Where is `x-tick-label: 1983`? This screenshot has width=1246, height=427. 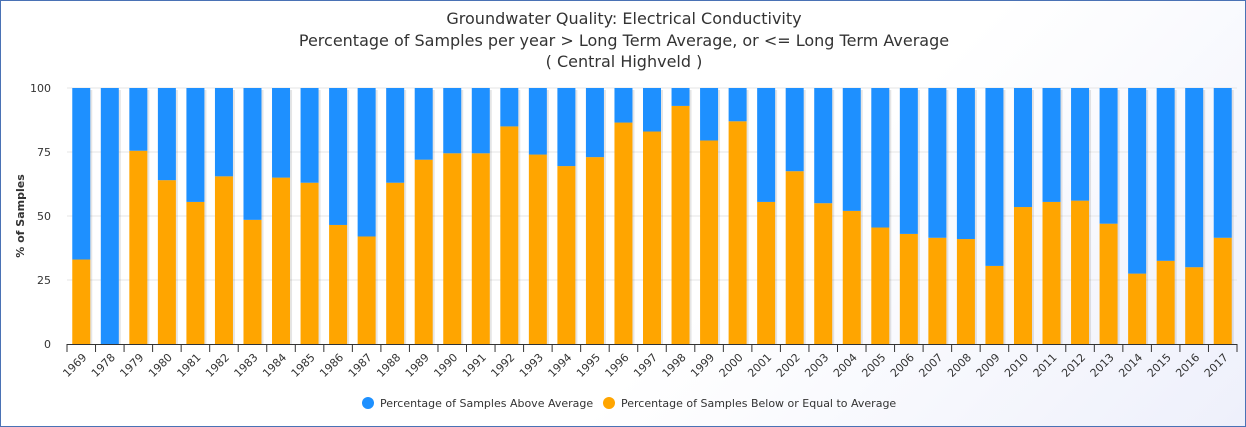
x-tick-label: 1983 is located at coordinates (246, 365).